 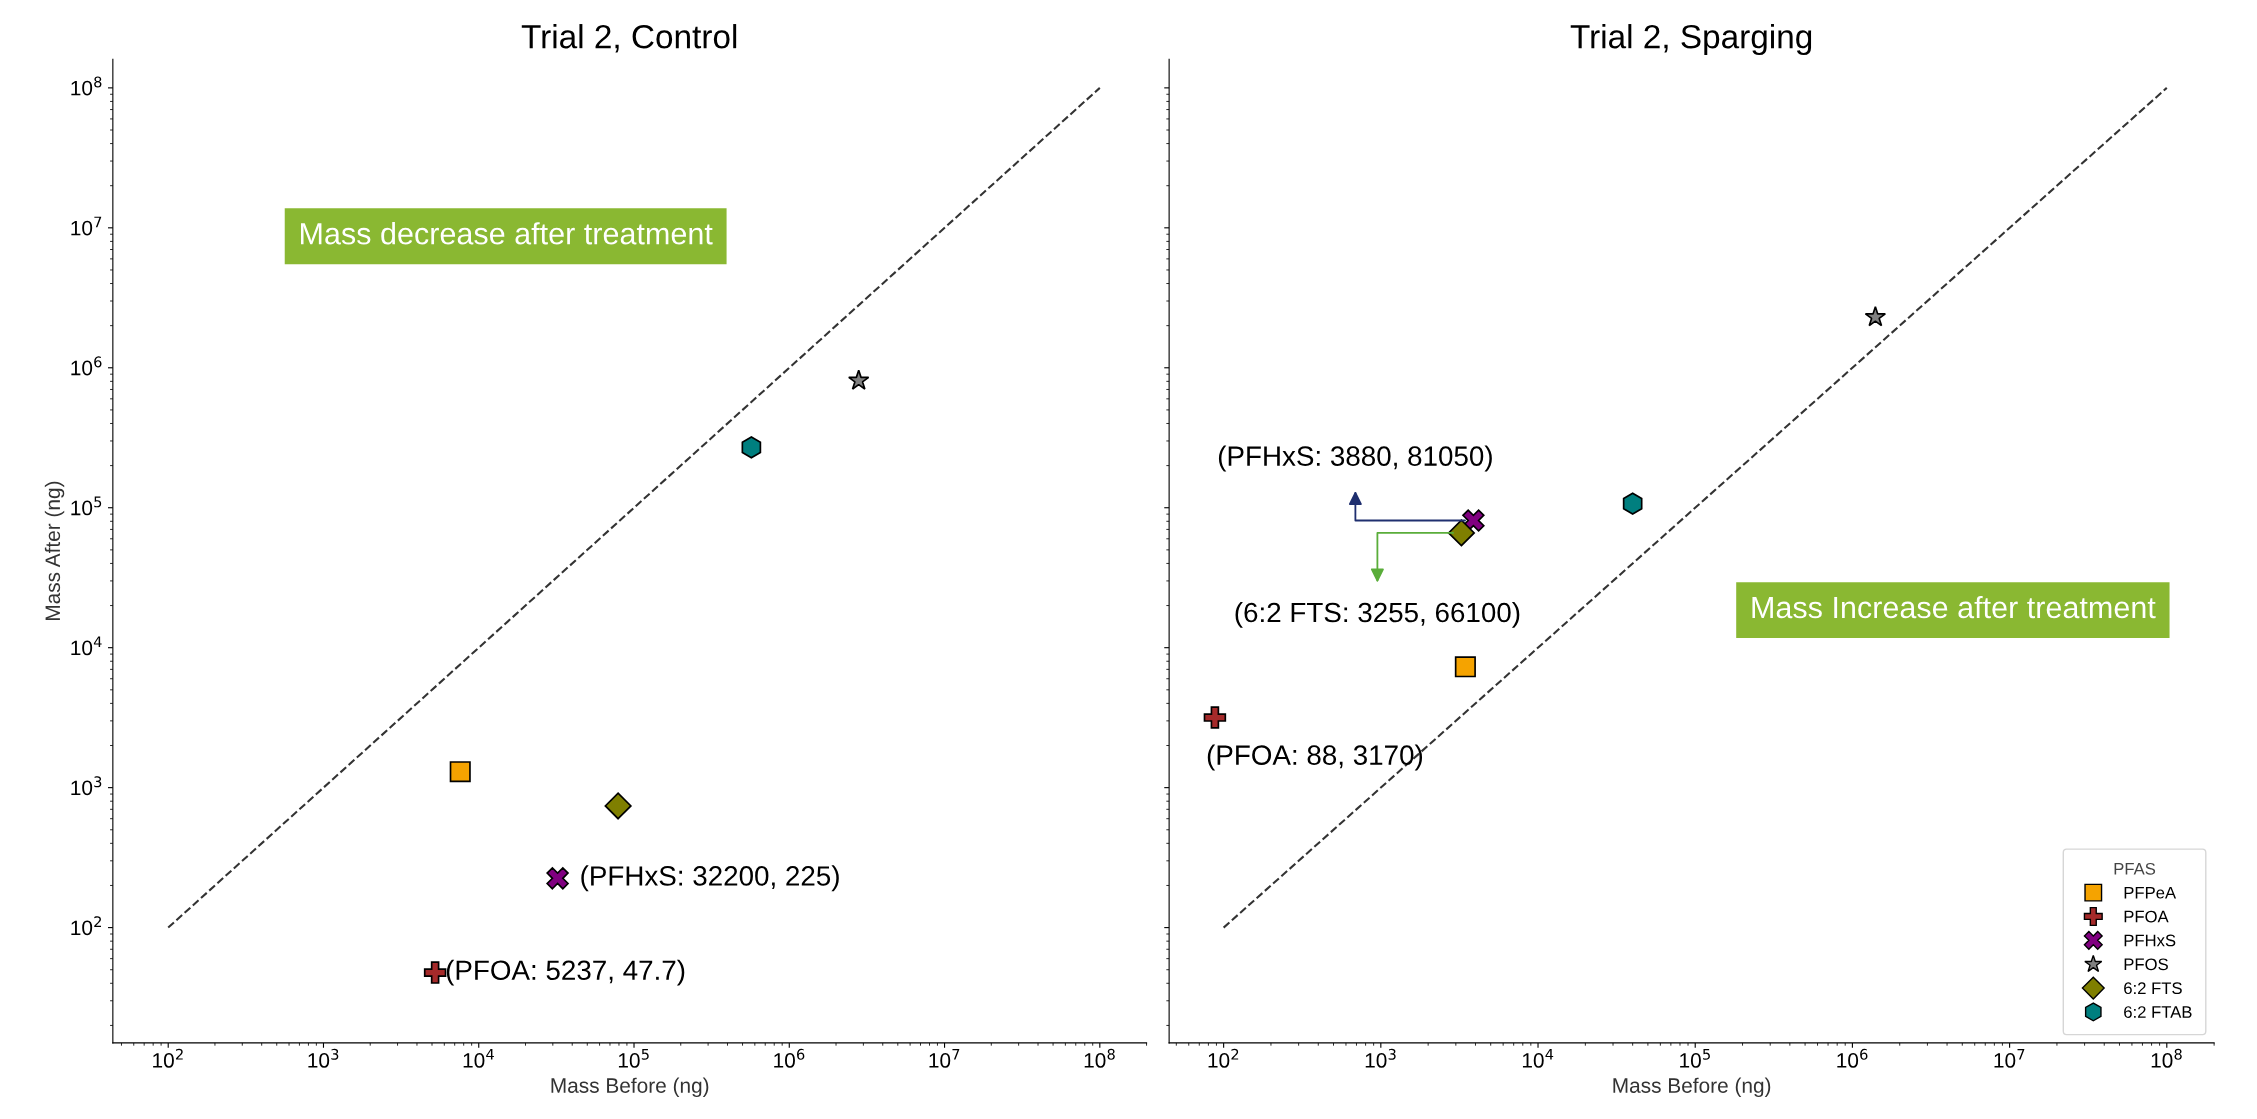 What do you see at coordinates (710, 878) in the screenshot?
I see `annotation: (PFHxS: 32200, 225)` at bounding box center [710, 878].